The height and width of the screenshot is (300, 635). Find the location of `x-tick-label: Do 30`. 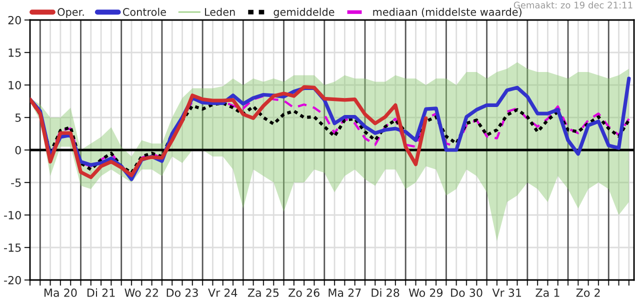

x-tick-label: Do 30 is located at coordinates (466, 292).